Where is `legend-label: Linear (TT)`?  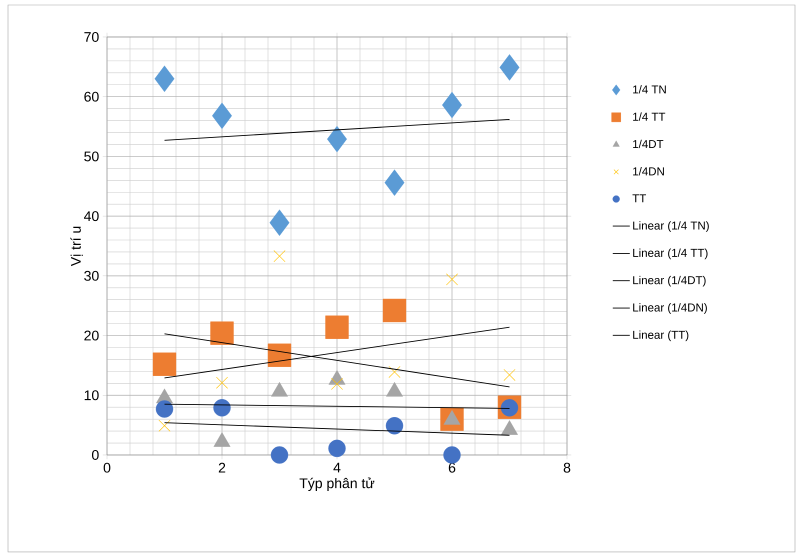
legend-label: Linear (TT) is located at coordinates (660, 336).